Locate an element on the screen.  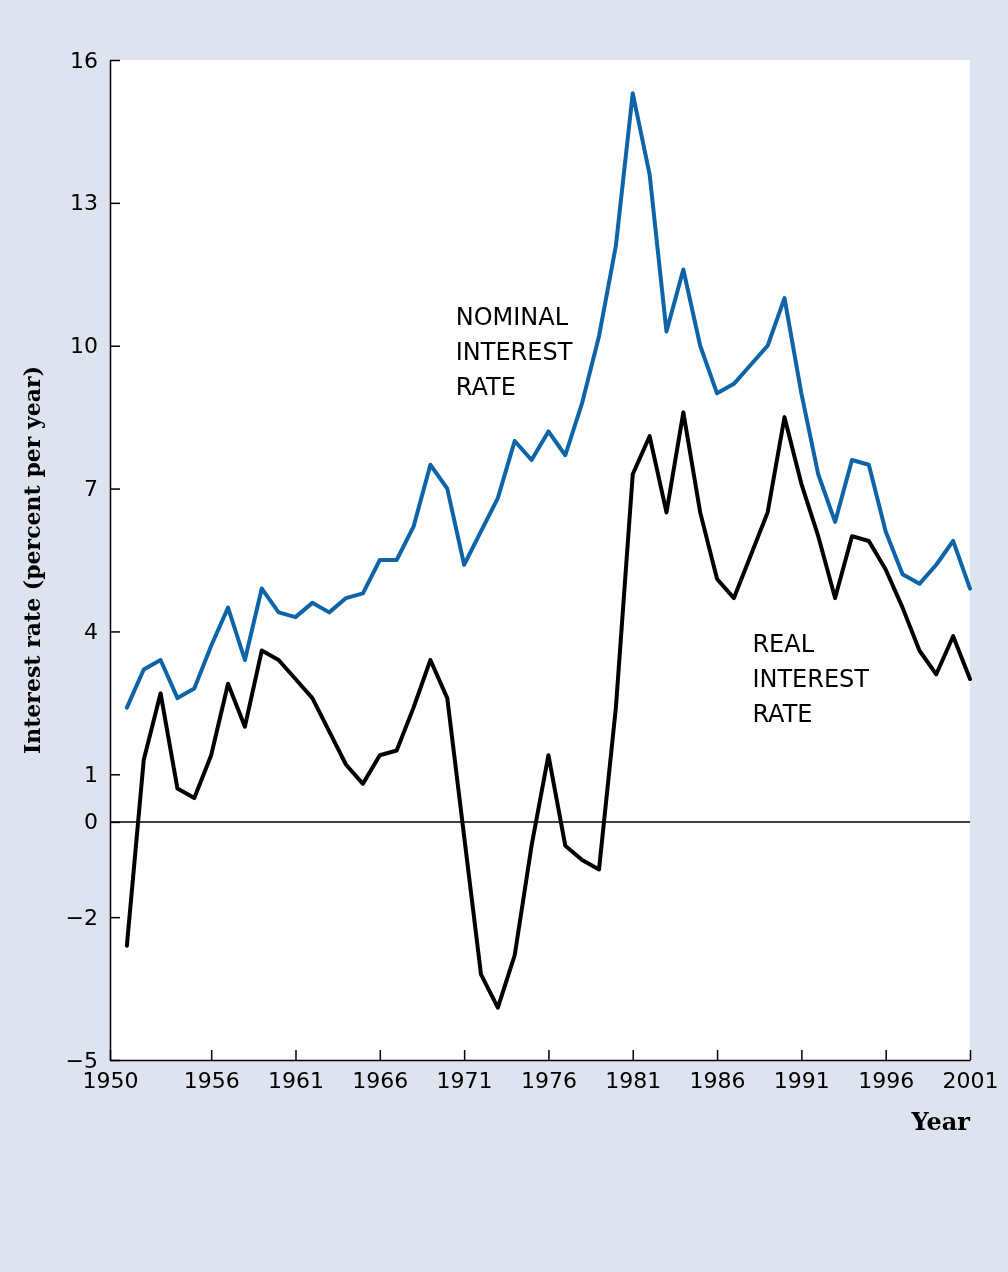
x-tick-label: 1996 is located at coordinates (886, 1080).